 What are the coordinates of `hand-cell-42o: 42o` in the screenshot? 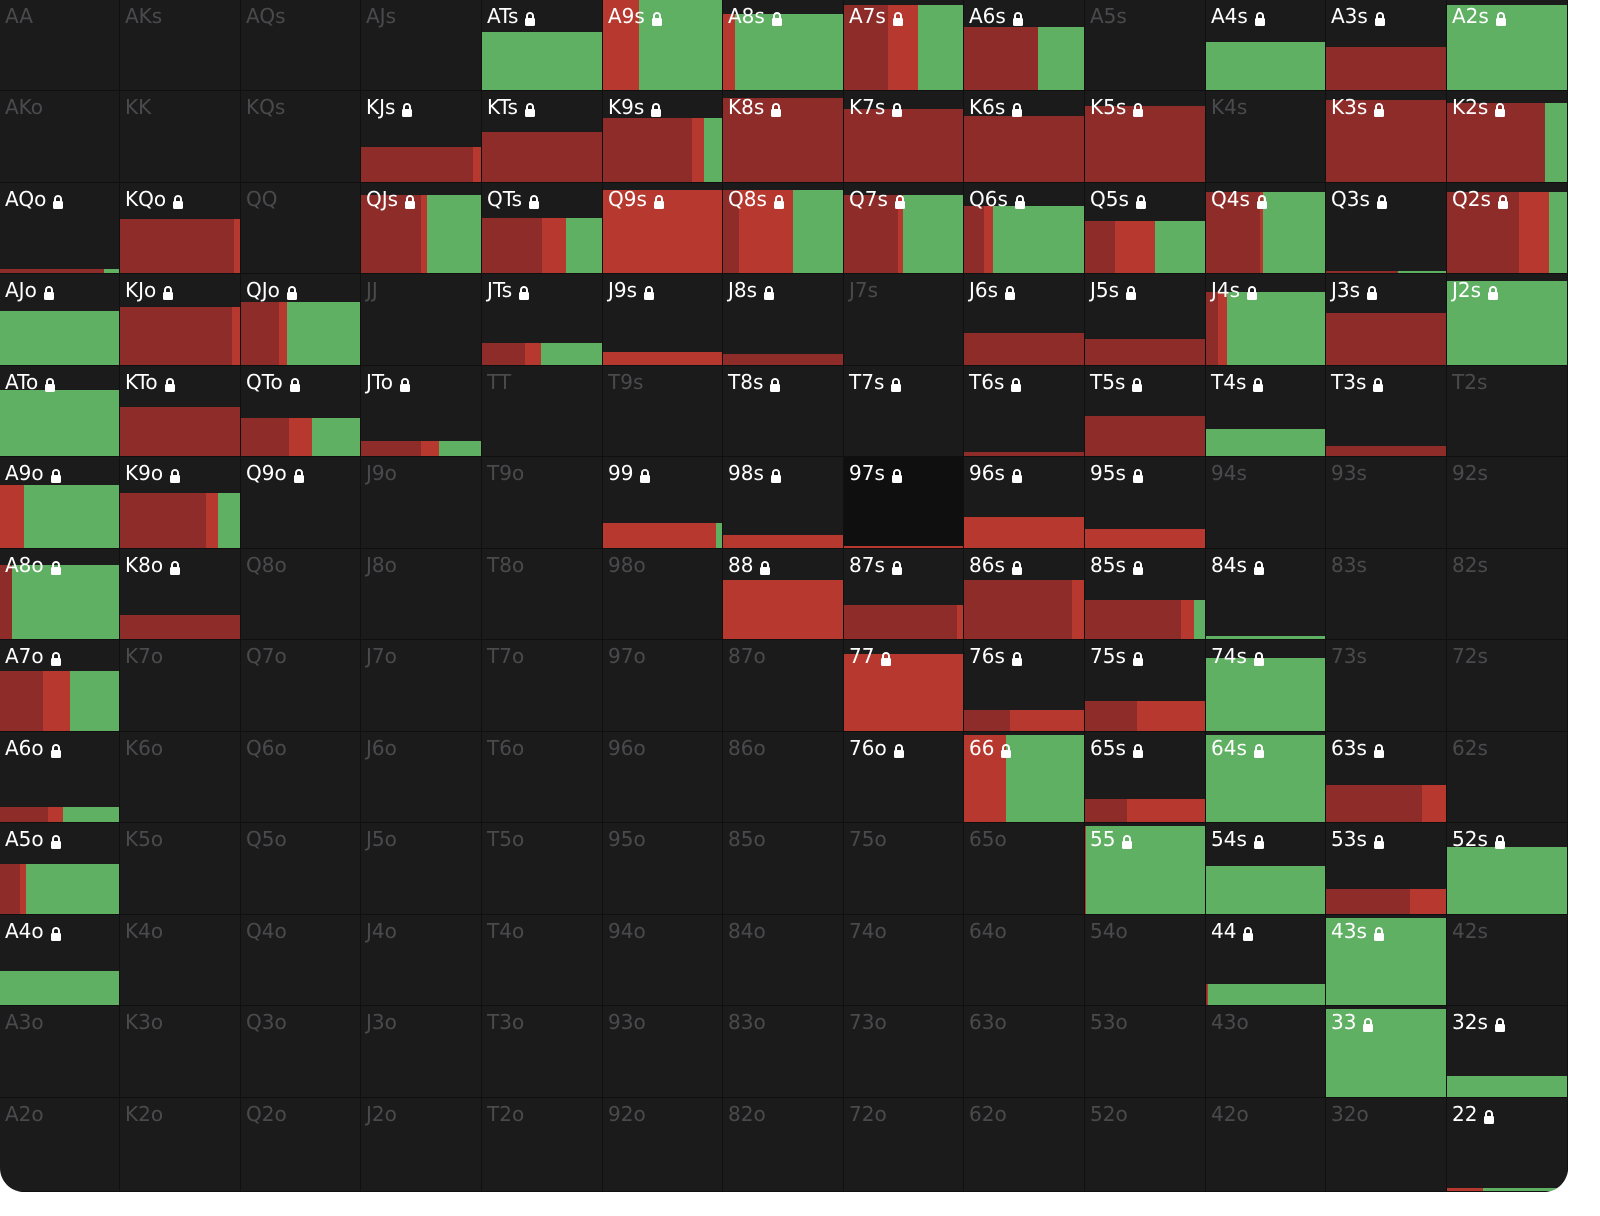 It's located at (1266, 1145).